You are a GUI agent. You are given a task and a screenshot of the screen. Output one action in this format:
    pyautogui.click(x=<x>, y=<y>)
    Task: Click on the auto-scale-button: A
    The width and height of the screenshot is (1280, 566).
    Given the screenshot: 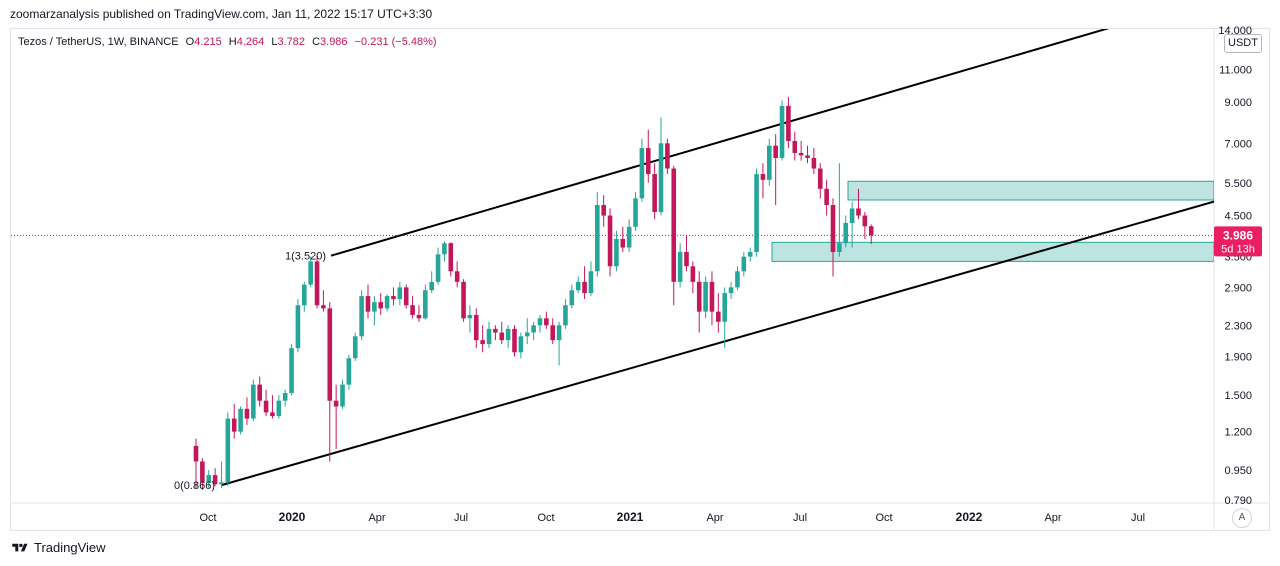 What is the action you would take?
    pyautogui.click(x=1242, y=518)
    